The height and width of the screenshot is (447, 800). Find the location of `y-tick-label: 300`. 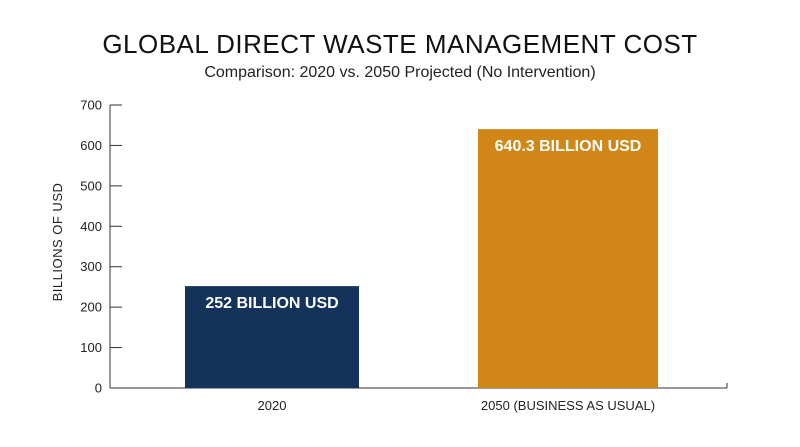

y-tick-label: 300 is located at coordinates (91, 266).